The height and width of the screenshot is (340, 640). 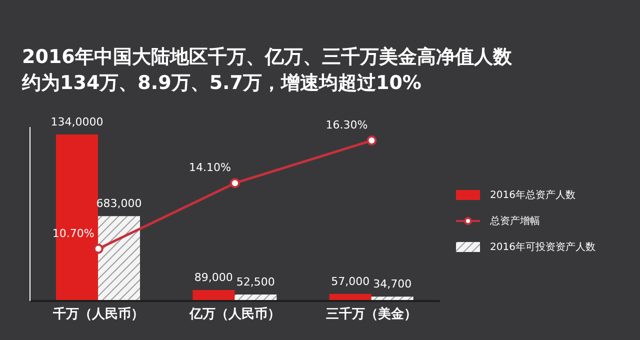 I want to click on data-label: 14.10%, so click(x=210, y=167).